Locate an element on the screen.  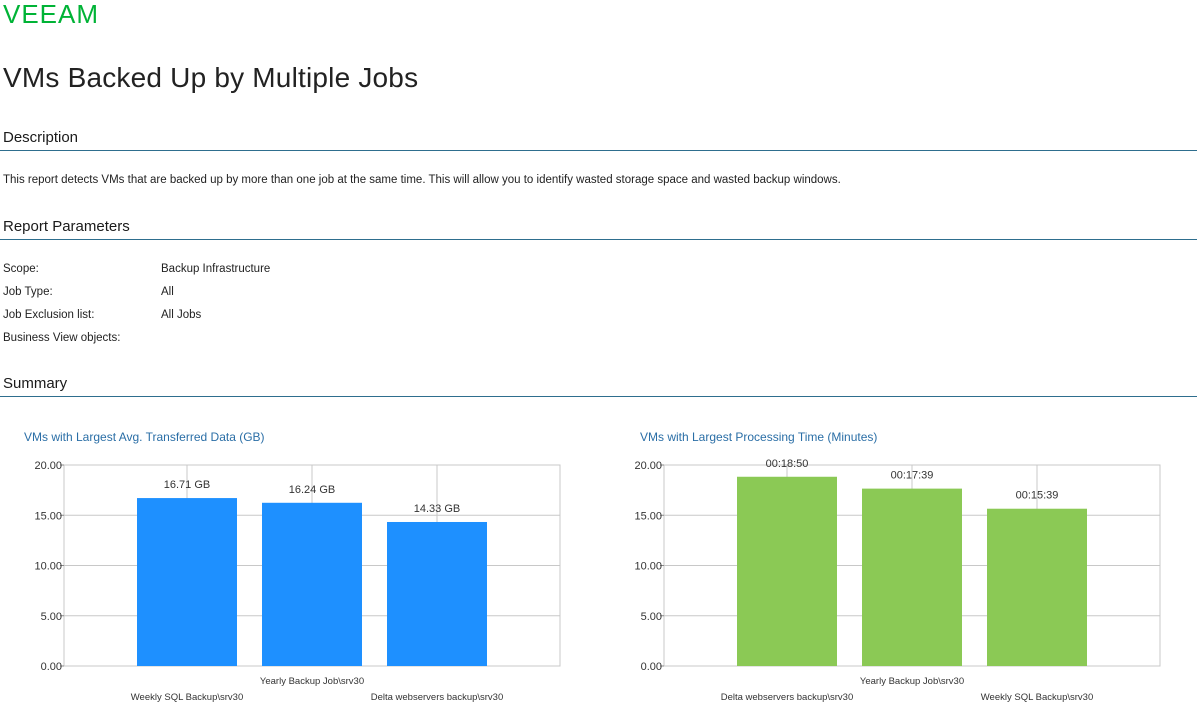
bar-data-label: 16.71 GB is located at coordinates (187, 485).